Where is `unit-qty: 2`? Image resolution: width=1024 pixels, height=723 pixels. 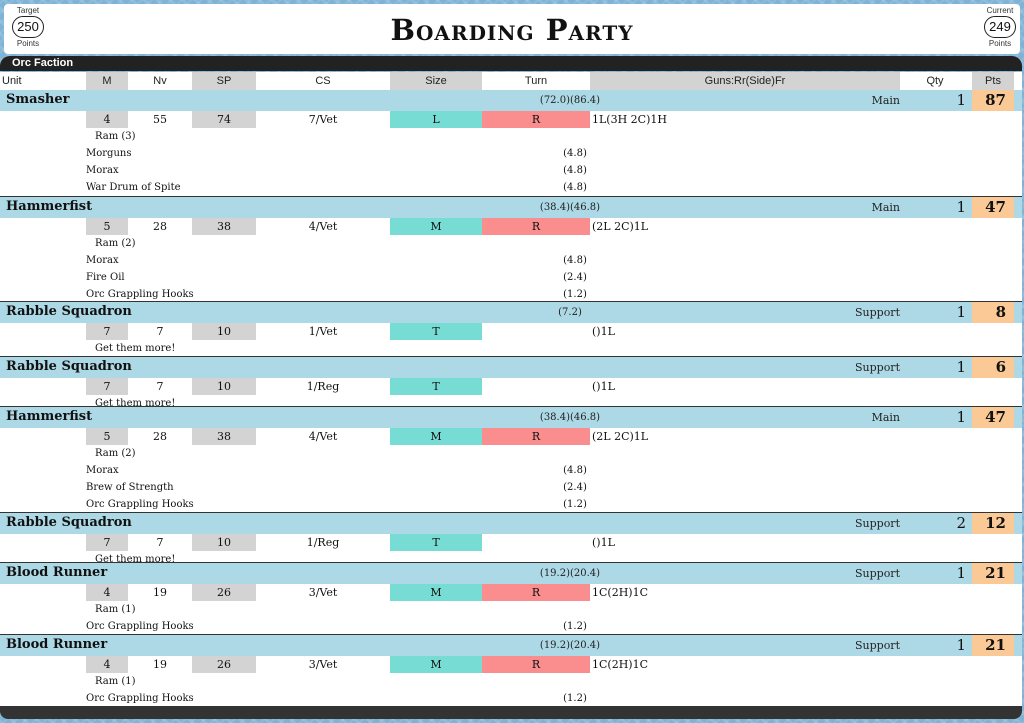
unit-qty: 2 is located at coordinates (961, 523).